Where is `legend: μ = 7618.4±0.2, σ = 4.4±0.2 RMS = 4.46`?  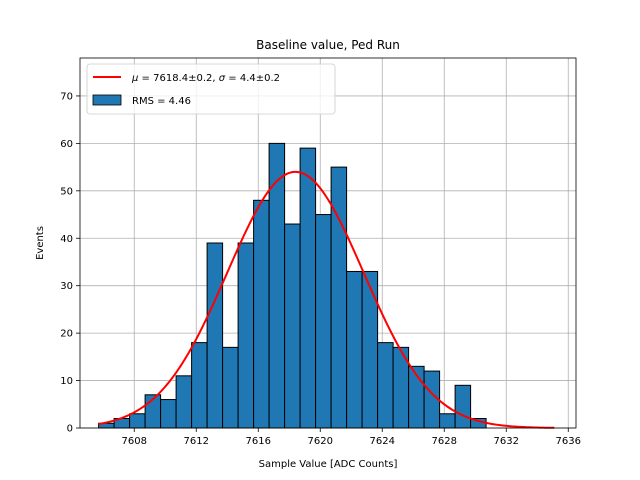 legend: μ = 7618.4±0.2, σ = 4.4±0.2 RMS = 4.46 is located at coordinates (211, 89).